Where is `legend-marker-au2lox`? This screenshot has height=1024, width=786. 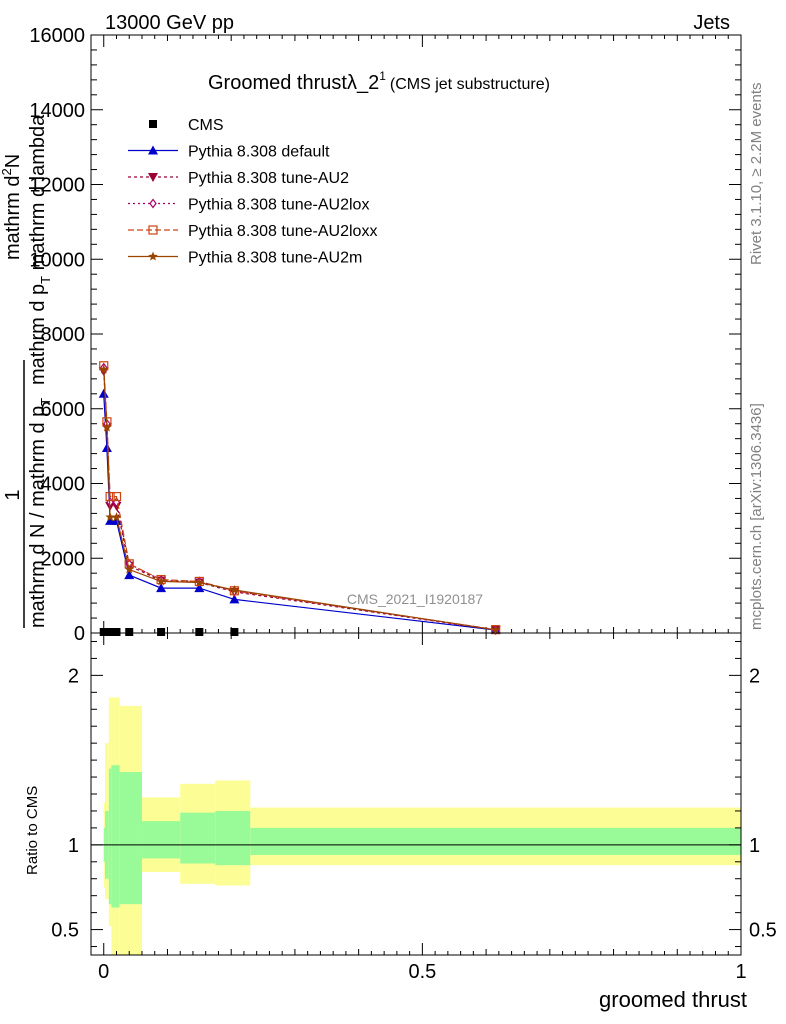 legend-marker-au2lox is located at coordinates (153, 203).